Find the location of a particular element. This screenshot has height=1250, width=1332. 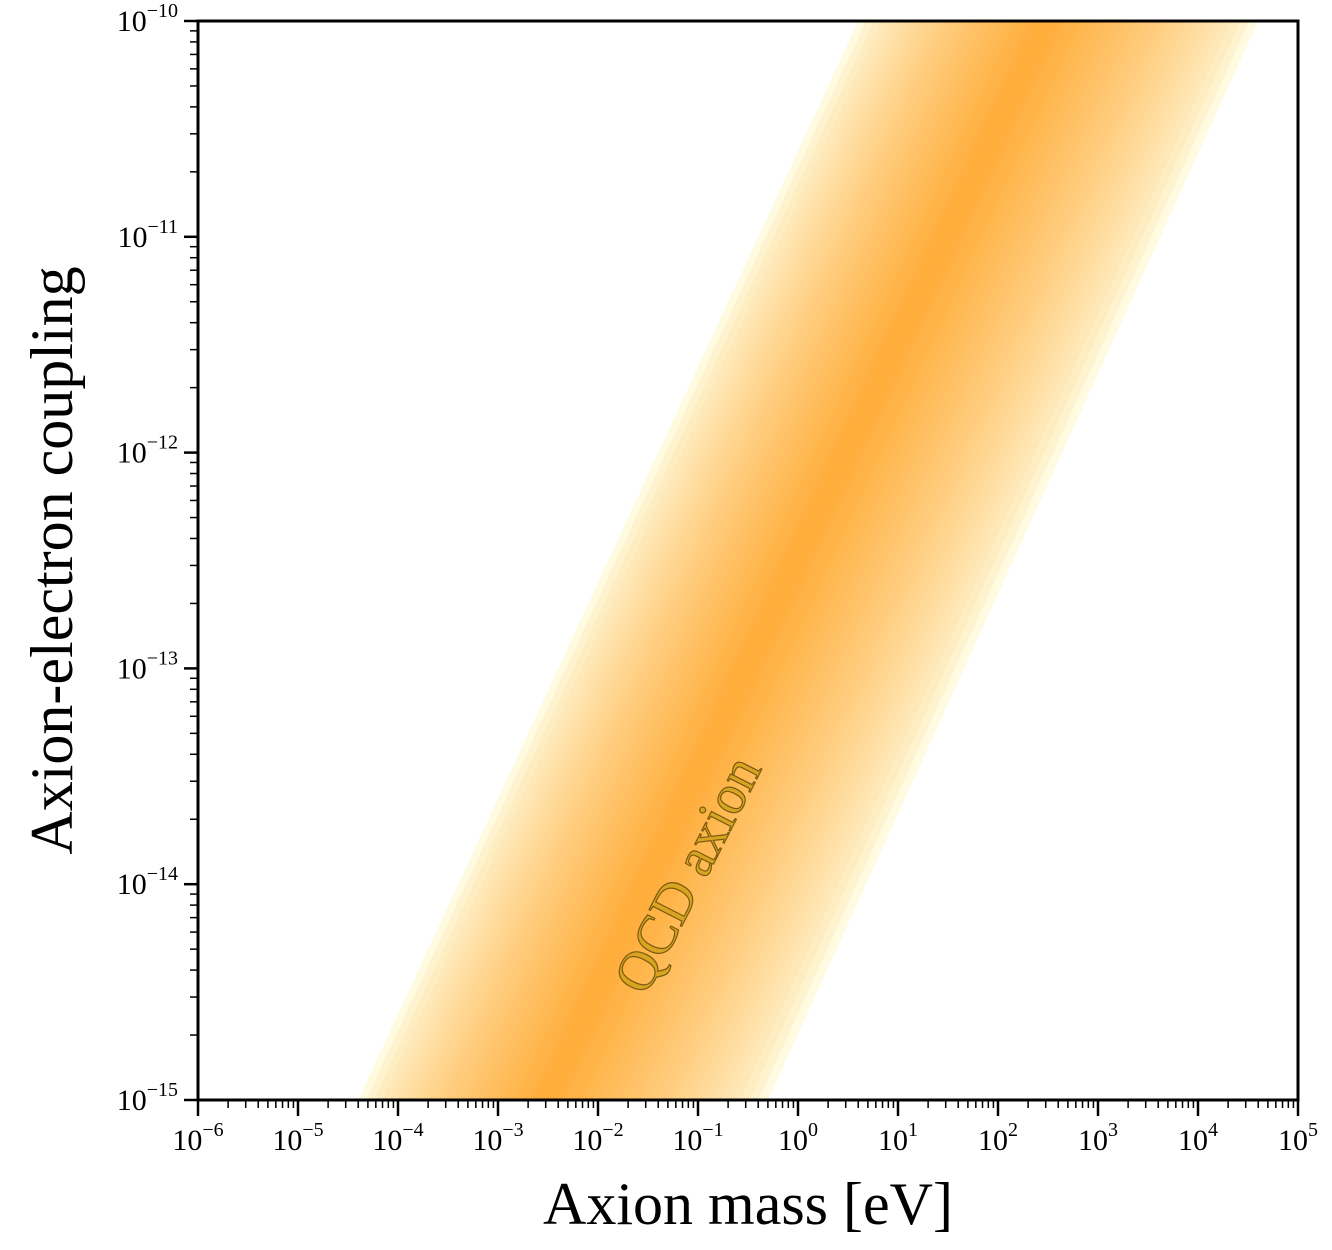

y-tick-label: 10−12 is located at coordinates (147, 451).